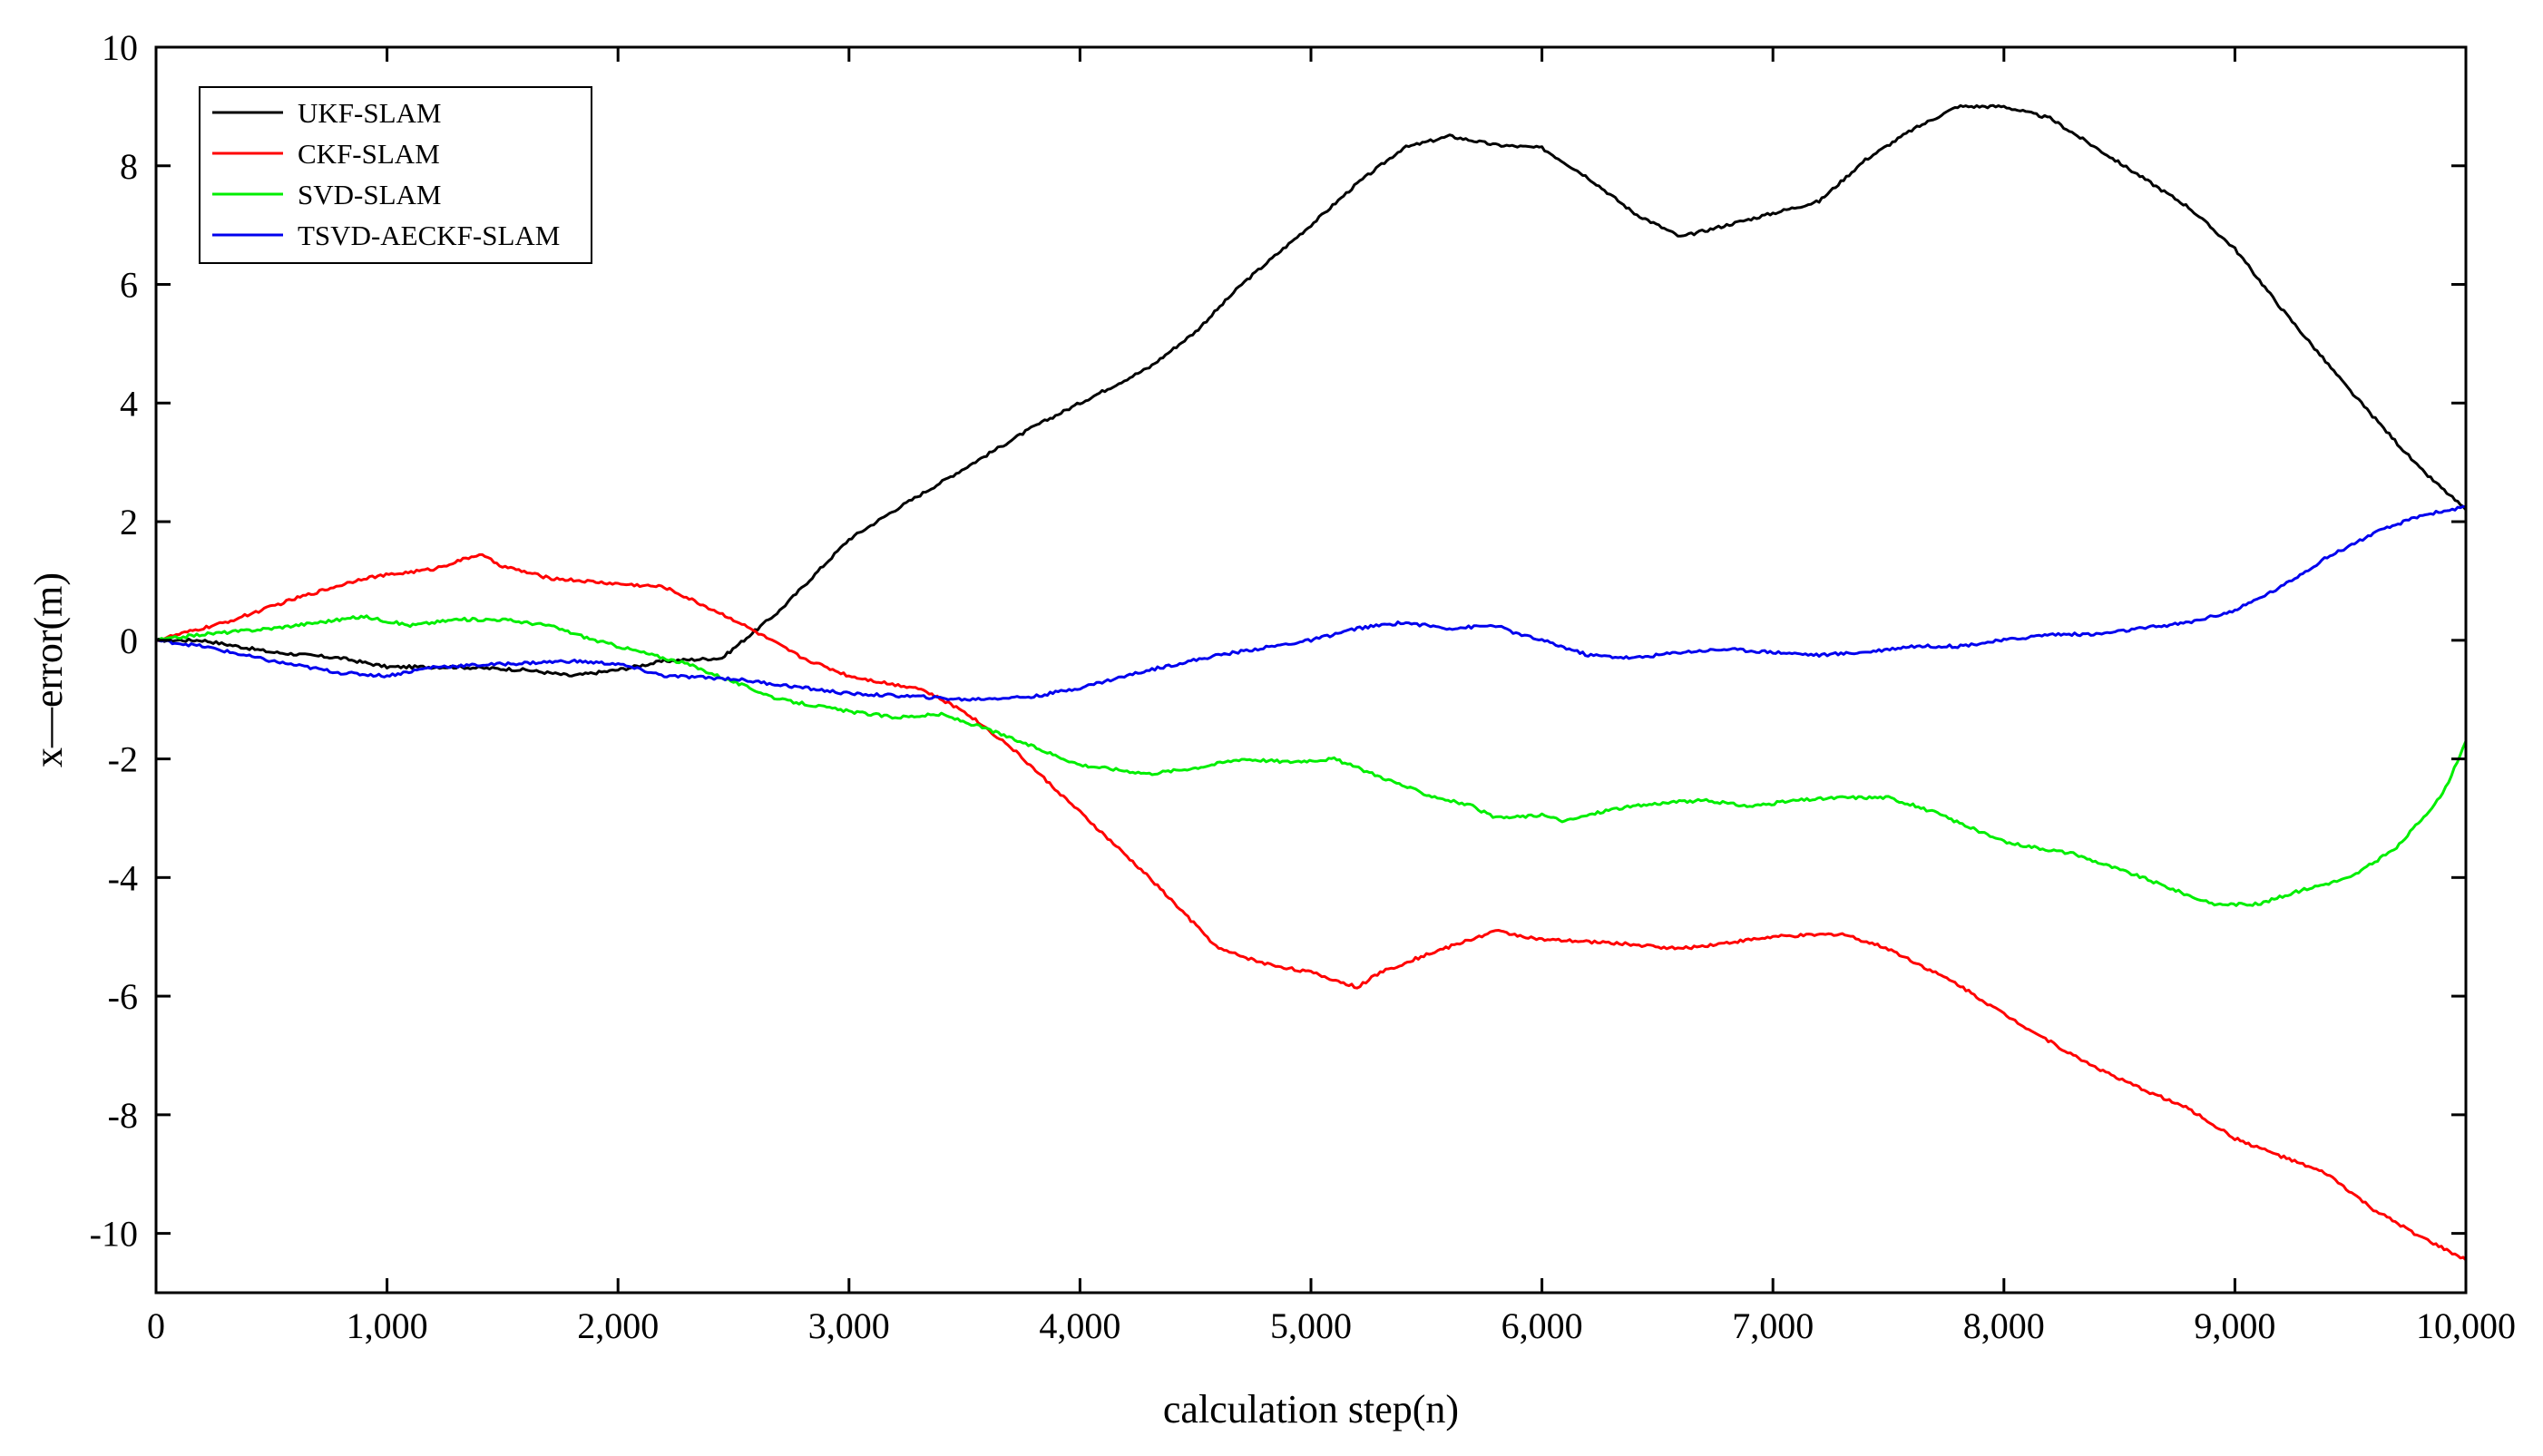  Describe the element at coordinates (1311, 1410) in the screenshot. I see `x-axis-title: calculation step(n)` at that location.